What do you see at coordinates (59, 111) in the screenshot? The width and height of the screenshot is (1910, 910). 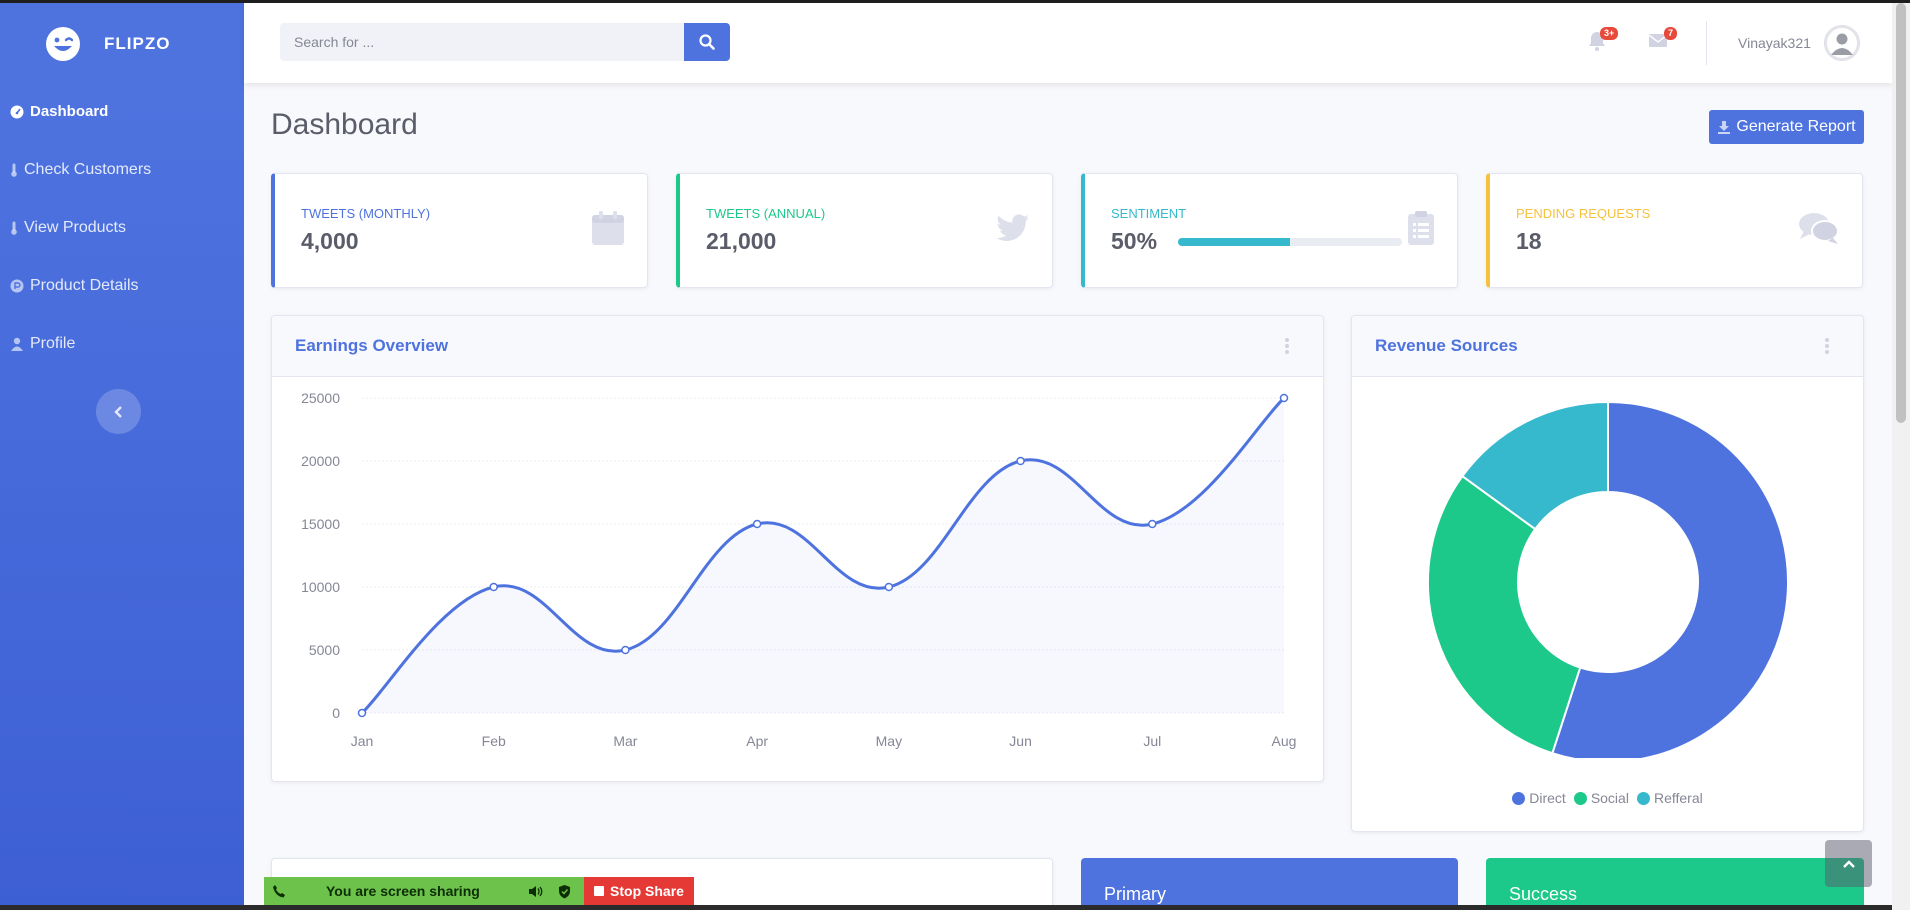 I see `sidebar-item-dashboard: Dashboard` at bounding box center [59, 111].